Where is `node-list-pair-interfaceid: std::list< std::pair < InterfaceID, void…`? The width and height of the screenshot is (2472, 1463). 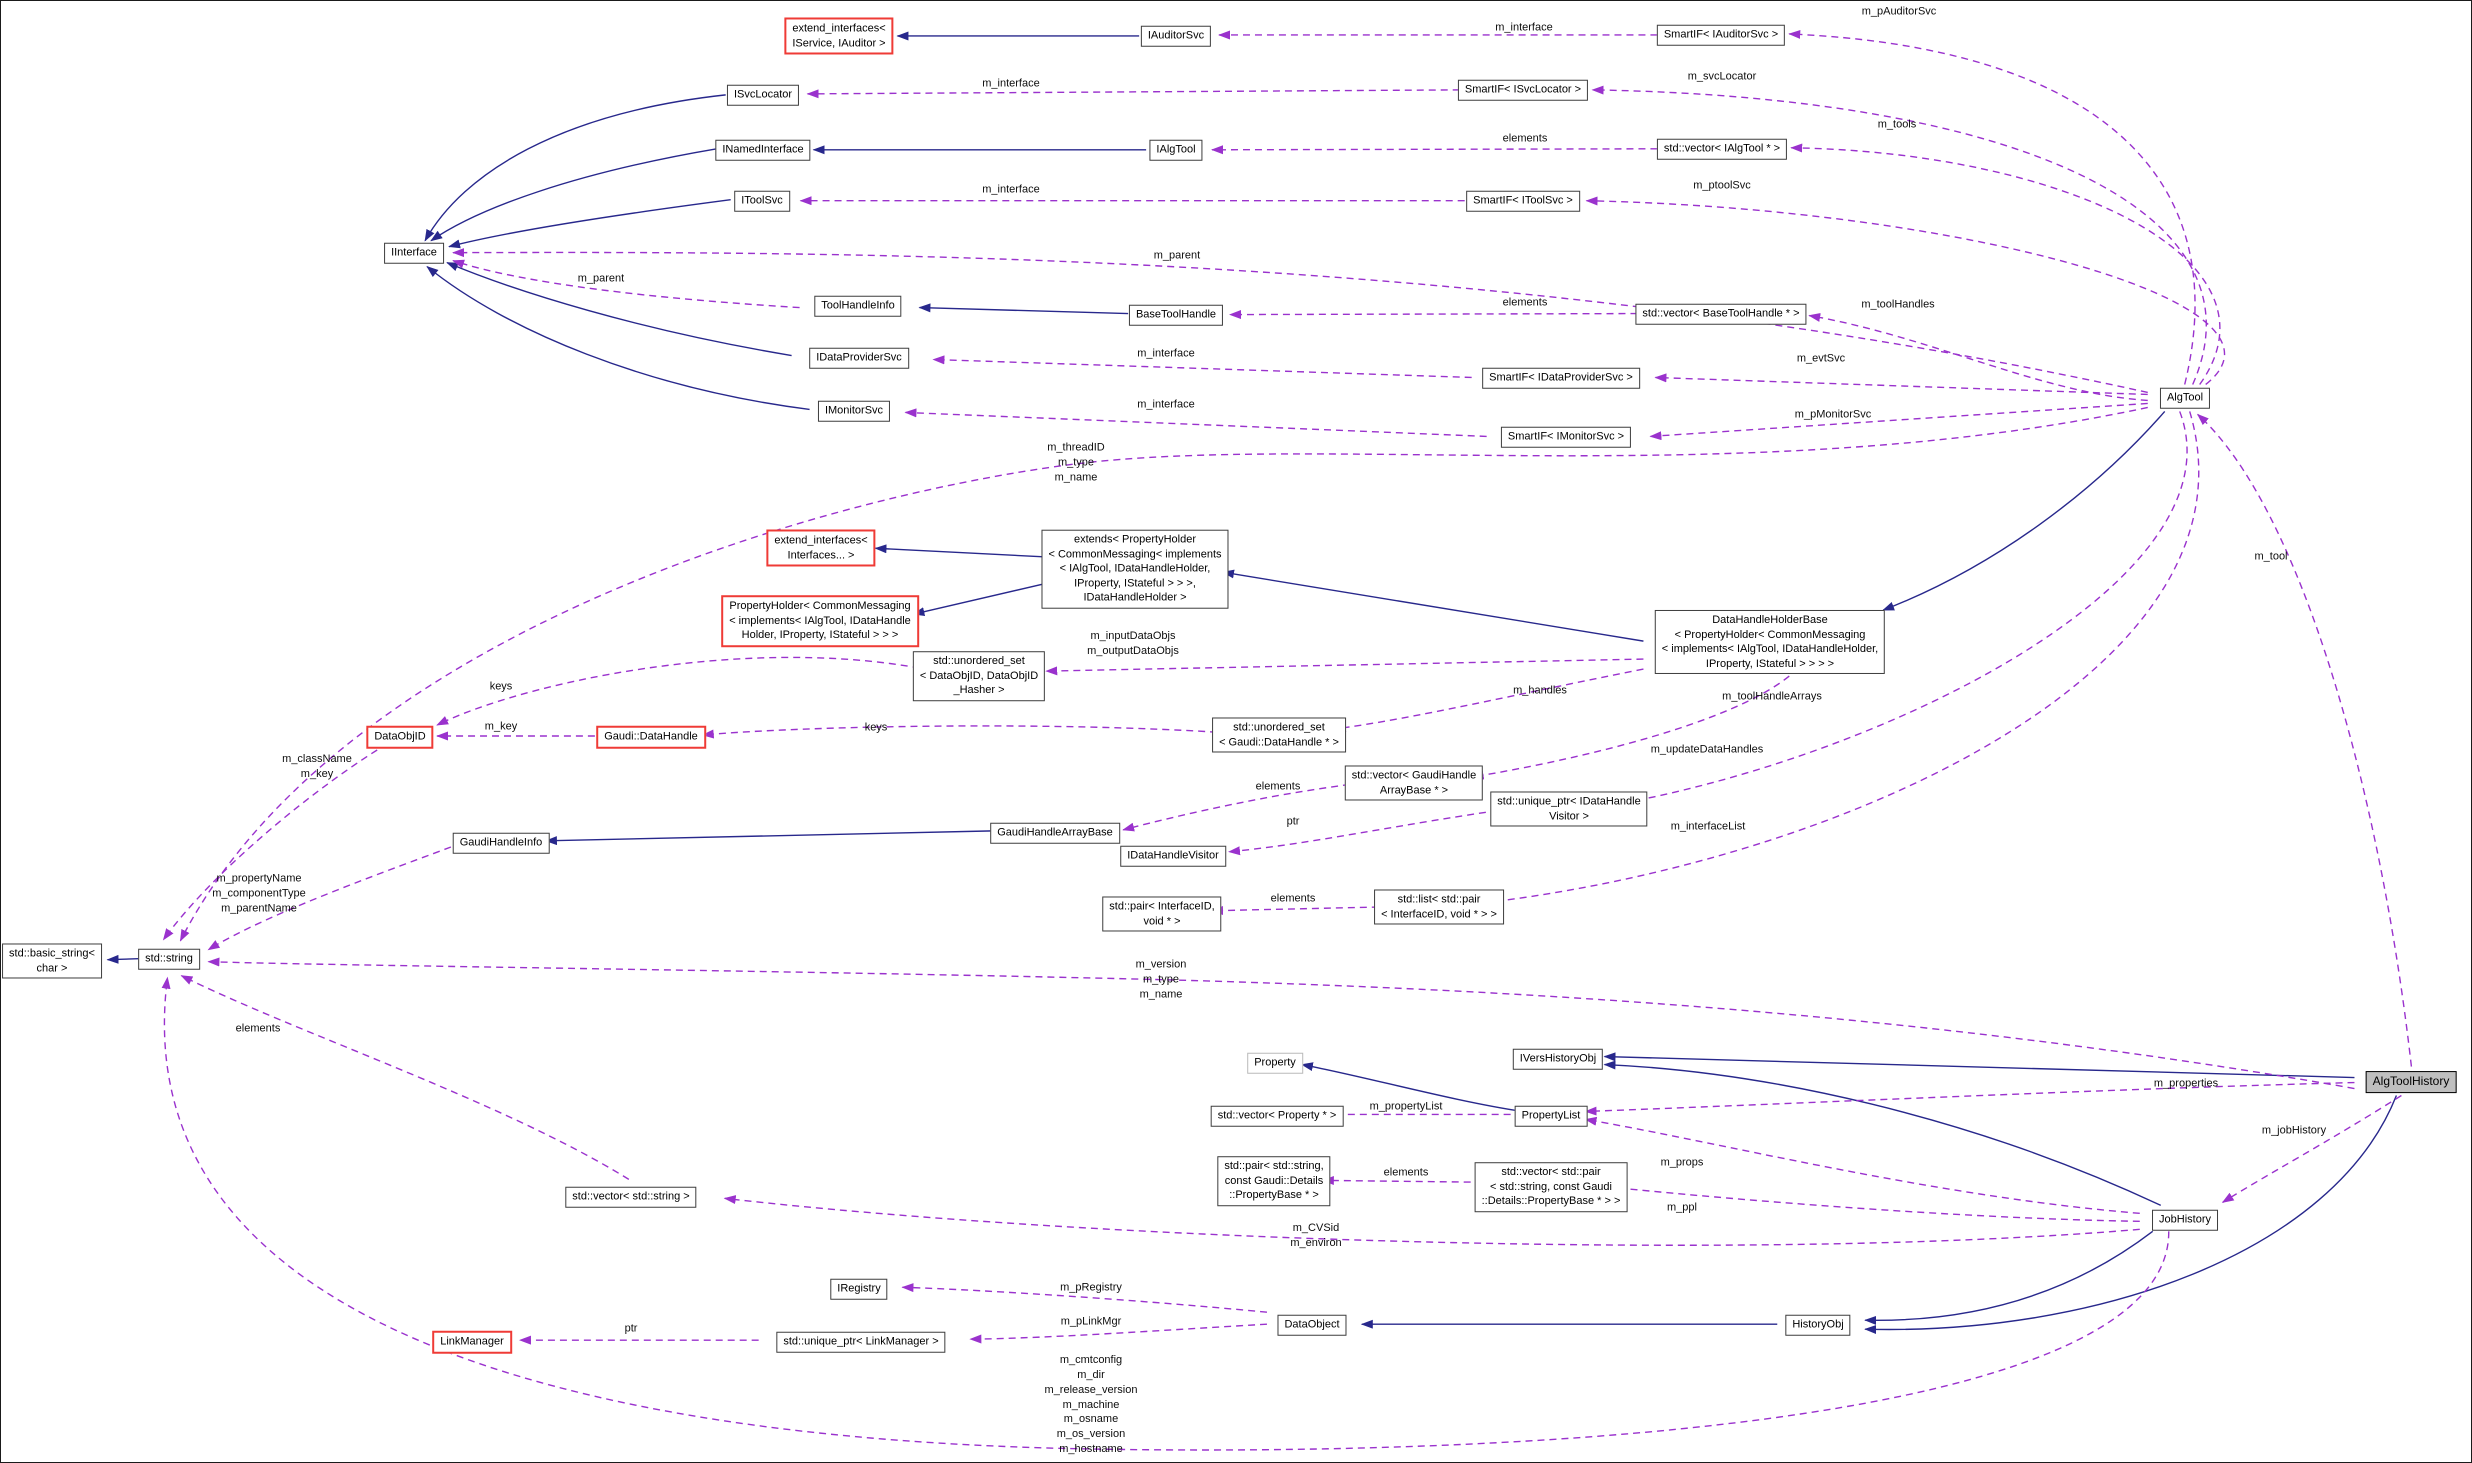 node-list-pair-interfaceid: std::list< std::pair < InterfaceID, void… is located at coordinates (1439, 907).